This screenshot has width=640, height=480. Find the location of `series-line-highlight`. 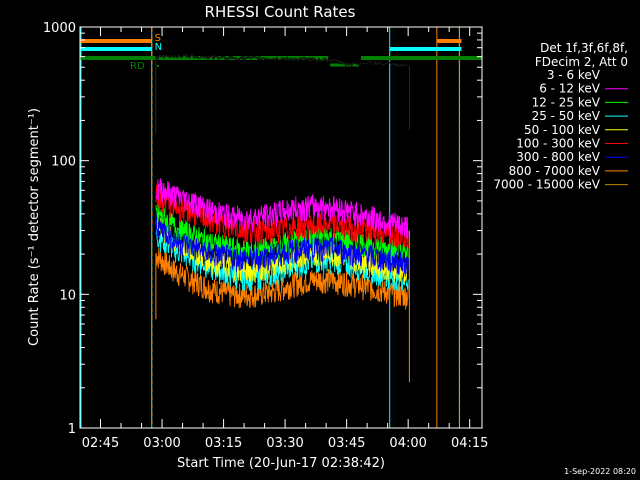

series-line-highlight is located at coordinates (282, 60).